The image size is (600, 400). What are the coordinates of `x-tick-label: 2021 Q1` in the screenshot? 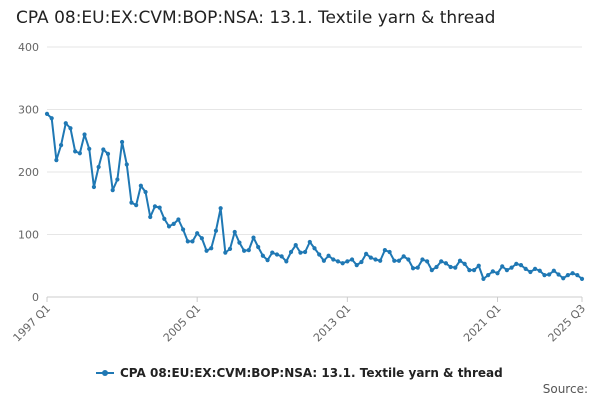 It's located at (482, 323).